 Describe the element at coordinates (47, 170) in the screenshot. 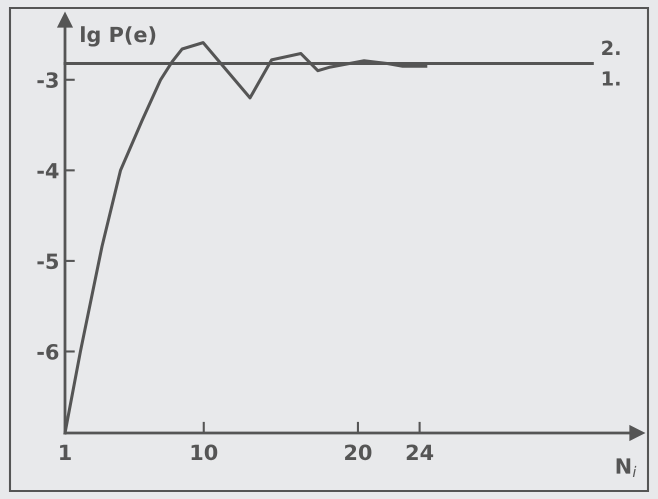

I see `y-tick-label: -4` at that location.